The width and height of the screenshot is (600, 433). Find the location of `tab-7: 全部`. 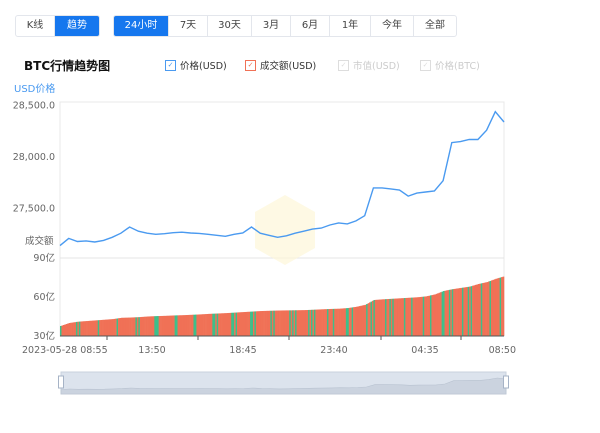

tab-7: 全部 is located at coordinates (435, 25).